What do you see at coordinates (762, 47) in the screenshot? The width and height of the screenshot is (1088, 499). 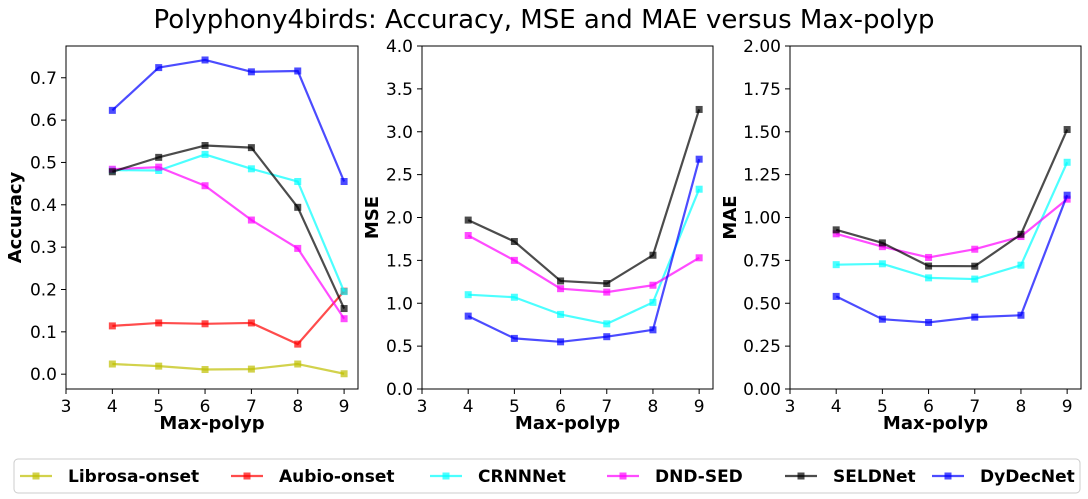 I see `y-tick-label: 2.00` at bounding box center [762, 47].